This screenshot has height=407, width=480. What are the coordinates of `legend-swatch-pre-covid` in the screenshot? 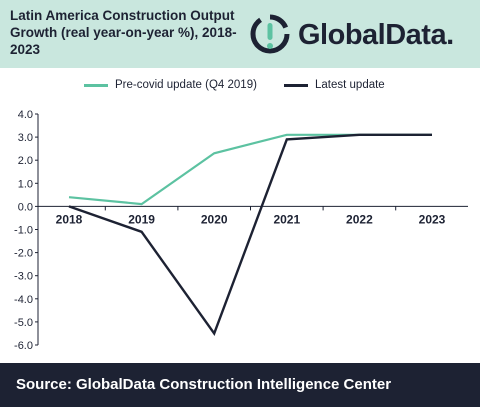 It's located at (96, 85).